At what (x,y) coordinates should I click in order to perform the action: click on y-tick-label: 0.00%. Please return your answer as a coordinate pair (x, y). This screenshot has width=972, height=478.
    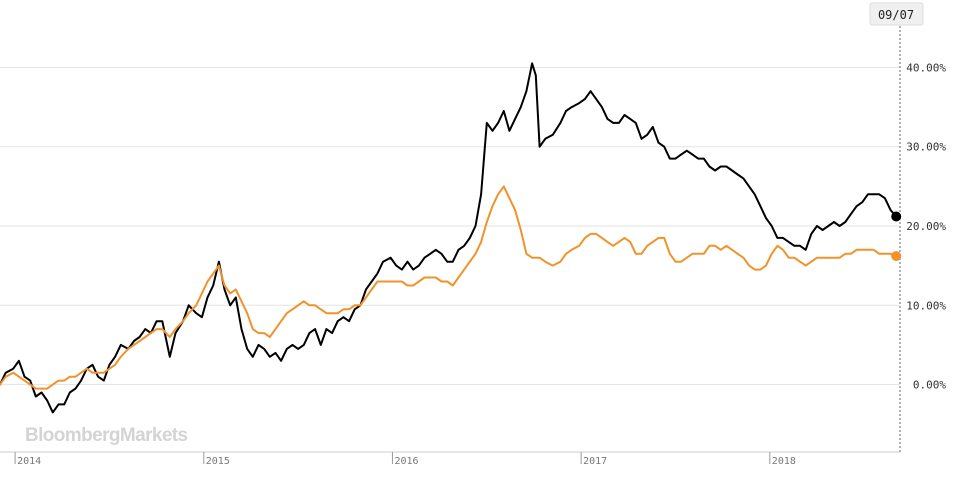
    Looking at the image, I should click on (929, 385).